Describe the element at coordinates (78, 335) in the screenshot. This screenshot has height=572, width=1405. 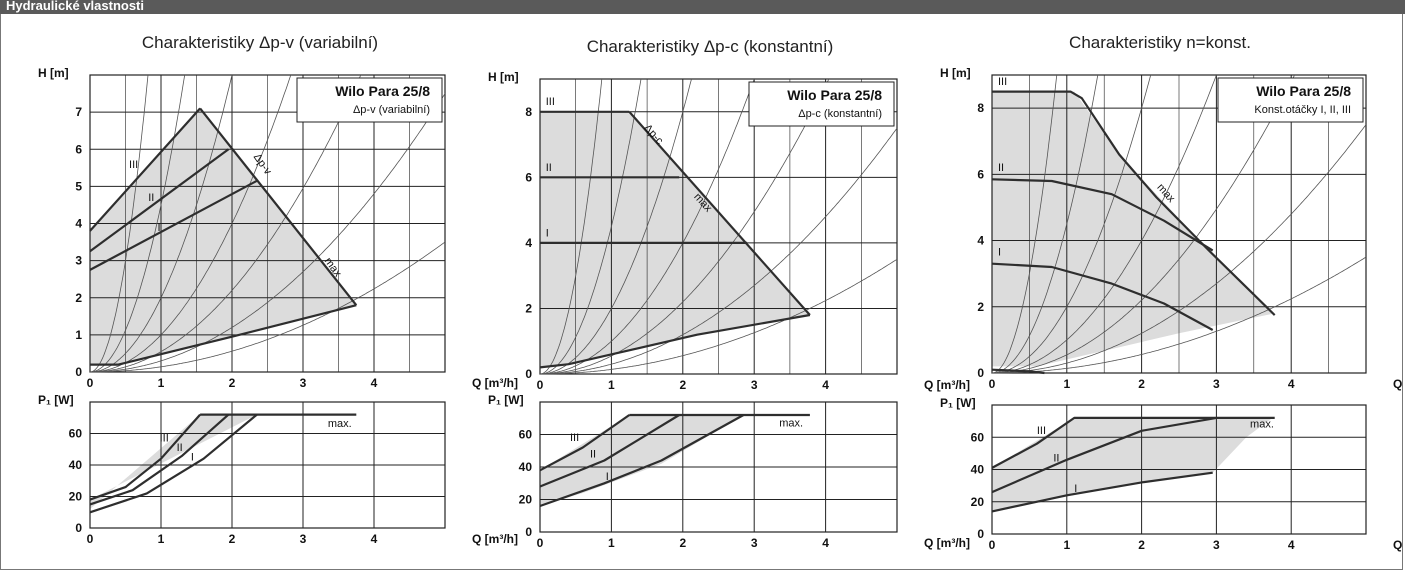
I see `y-tick-label: 1` at that location.